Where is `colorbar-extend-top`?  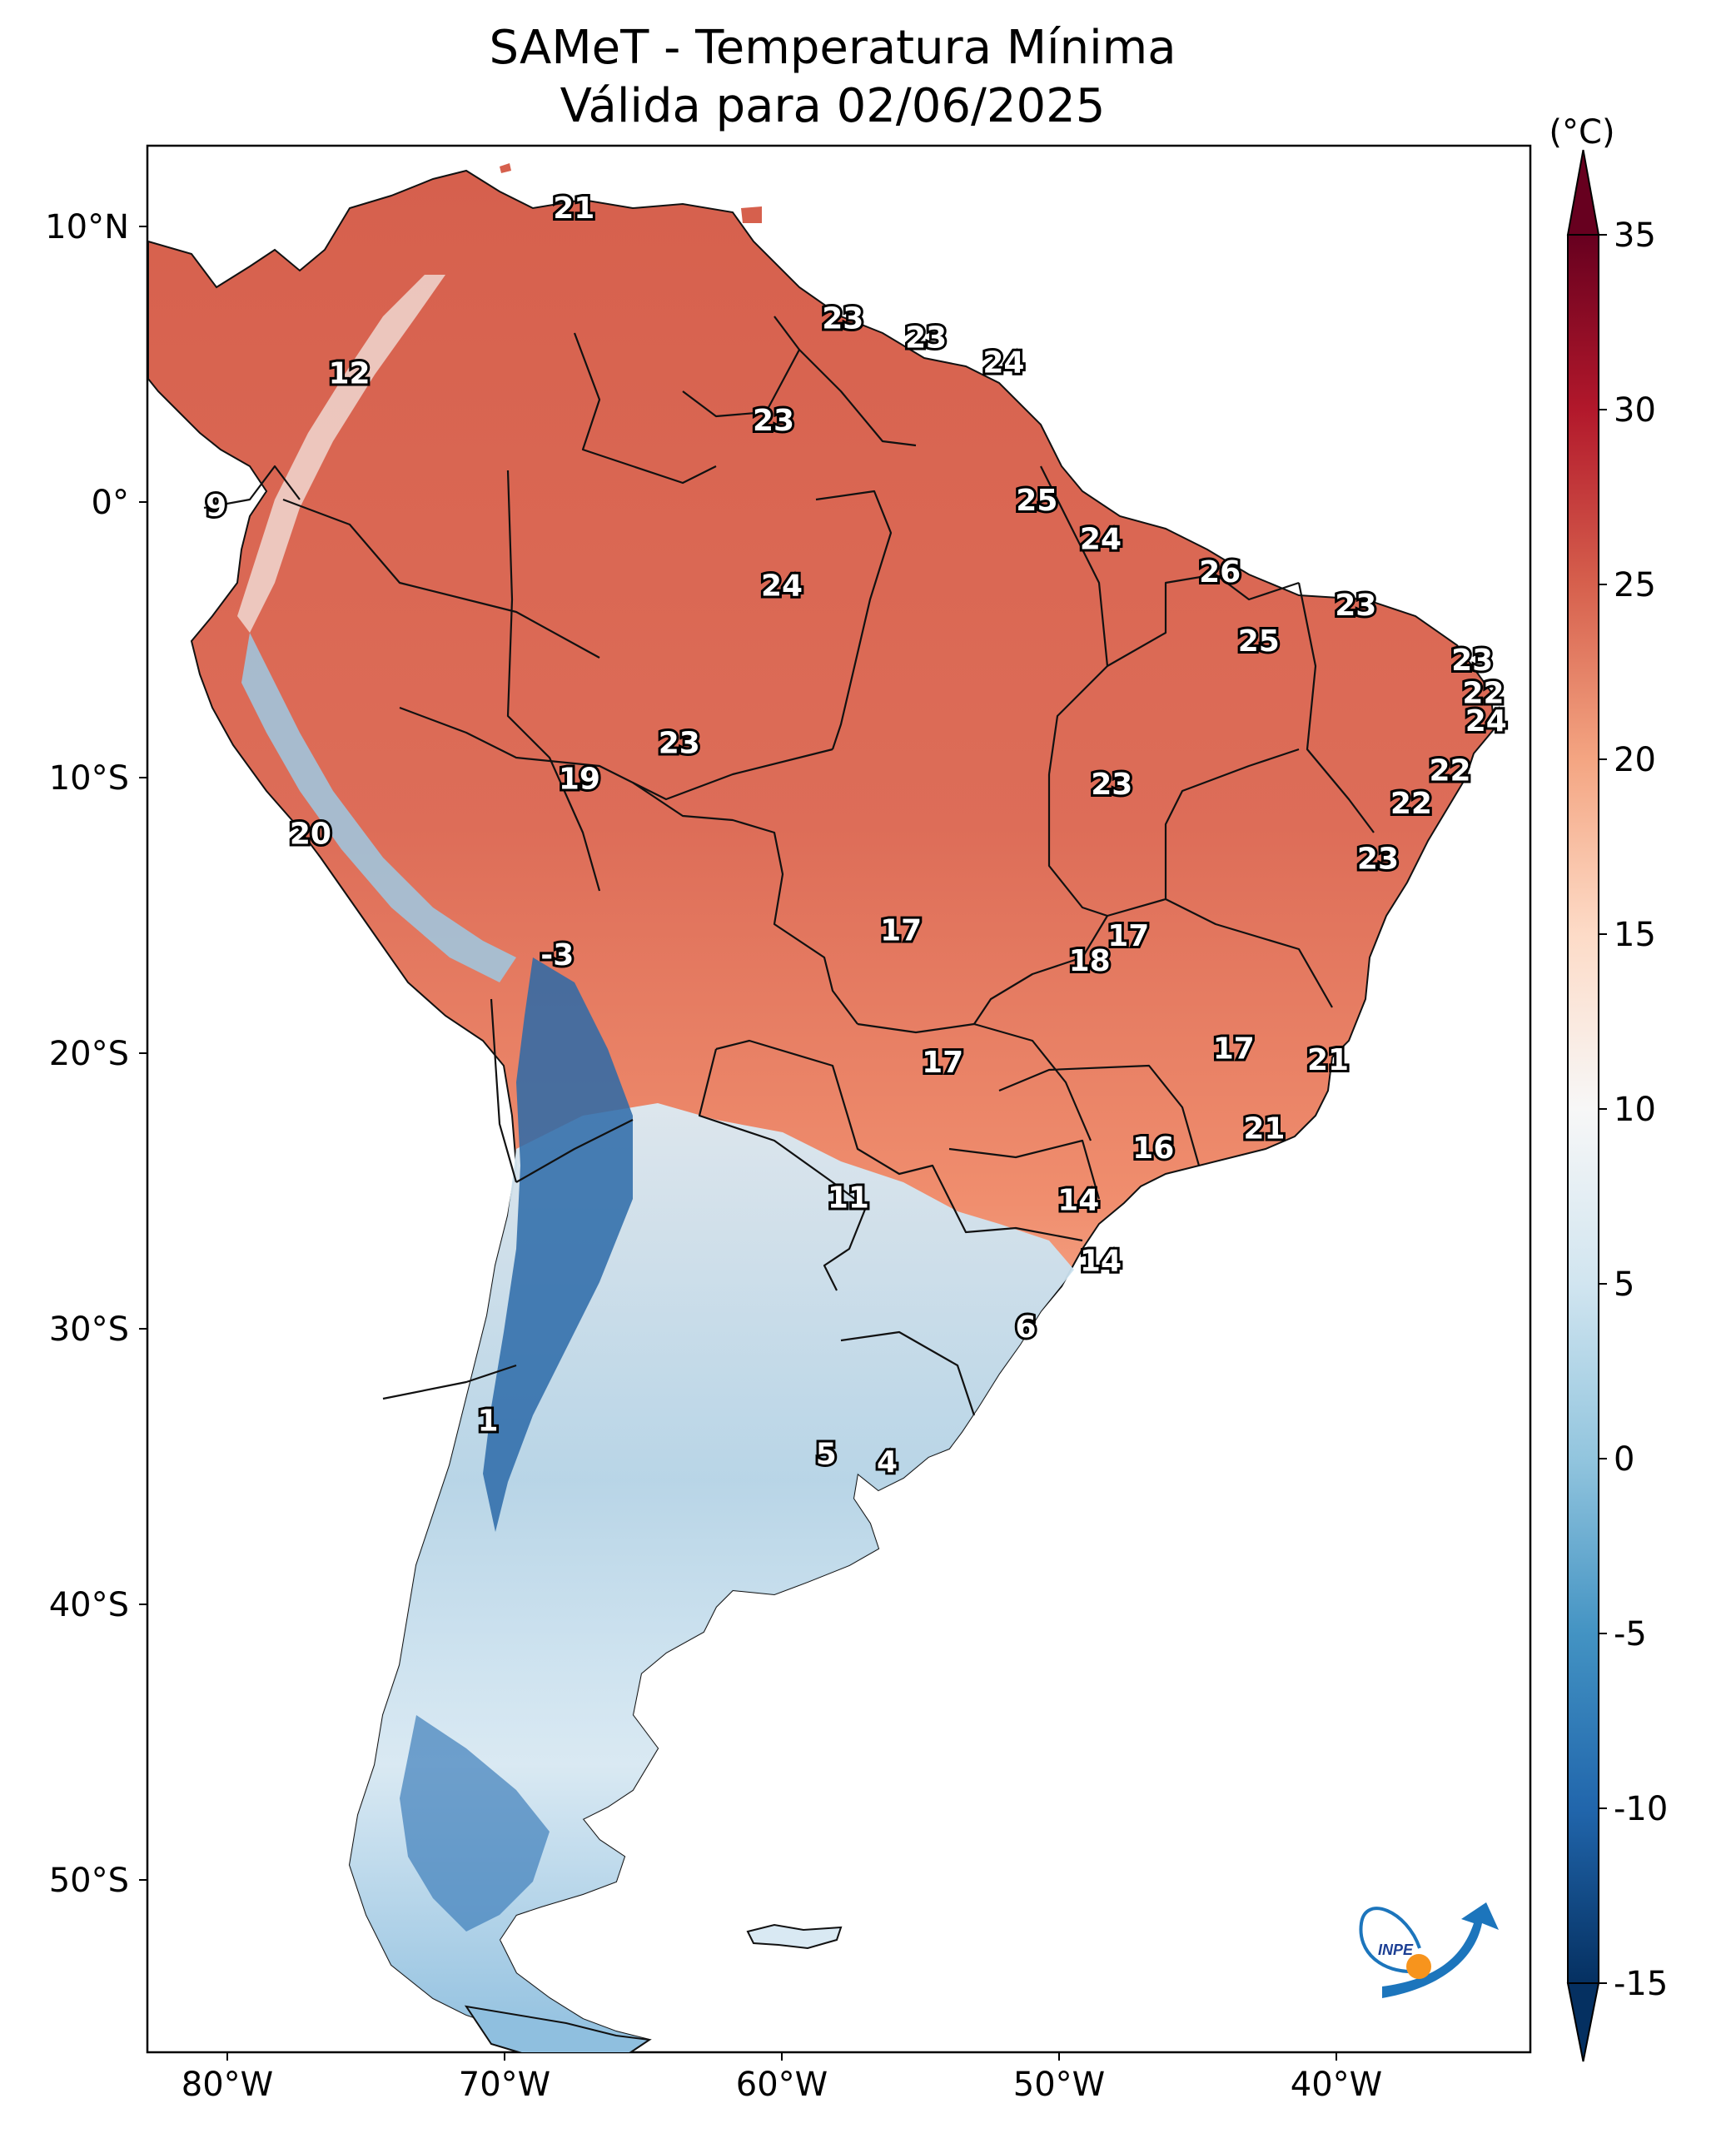
colorbar-extend-top is located at coordinates (1583, 192).